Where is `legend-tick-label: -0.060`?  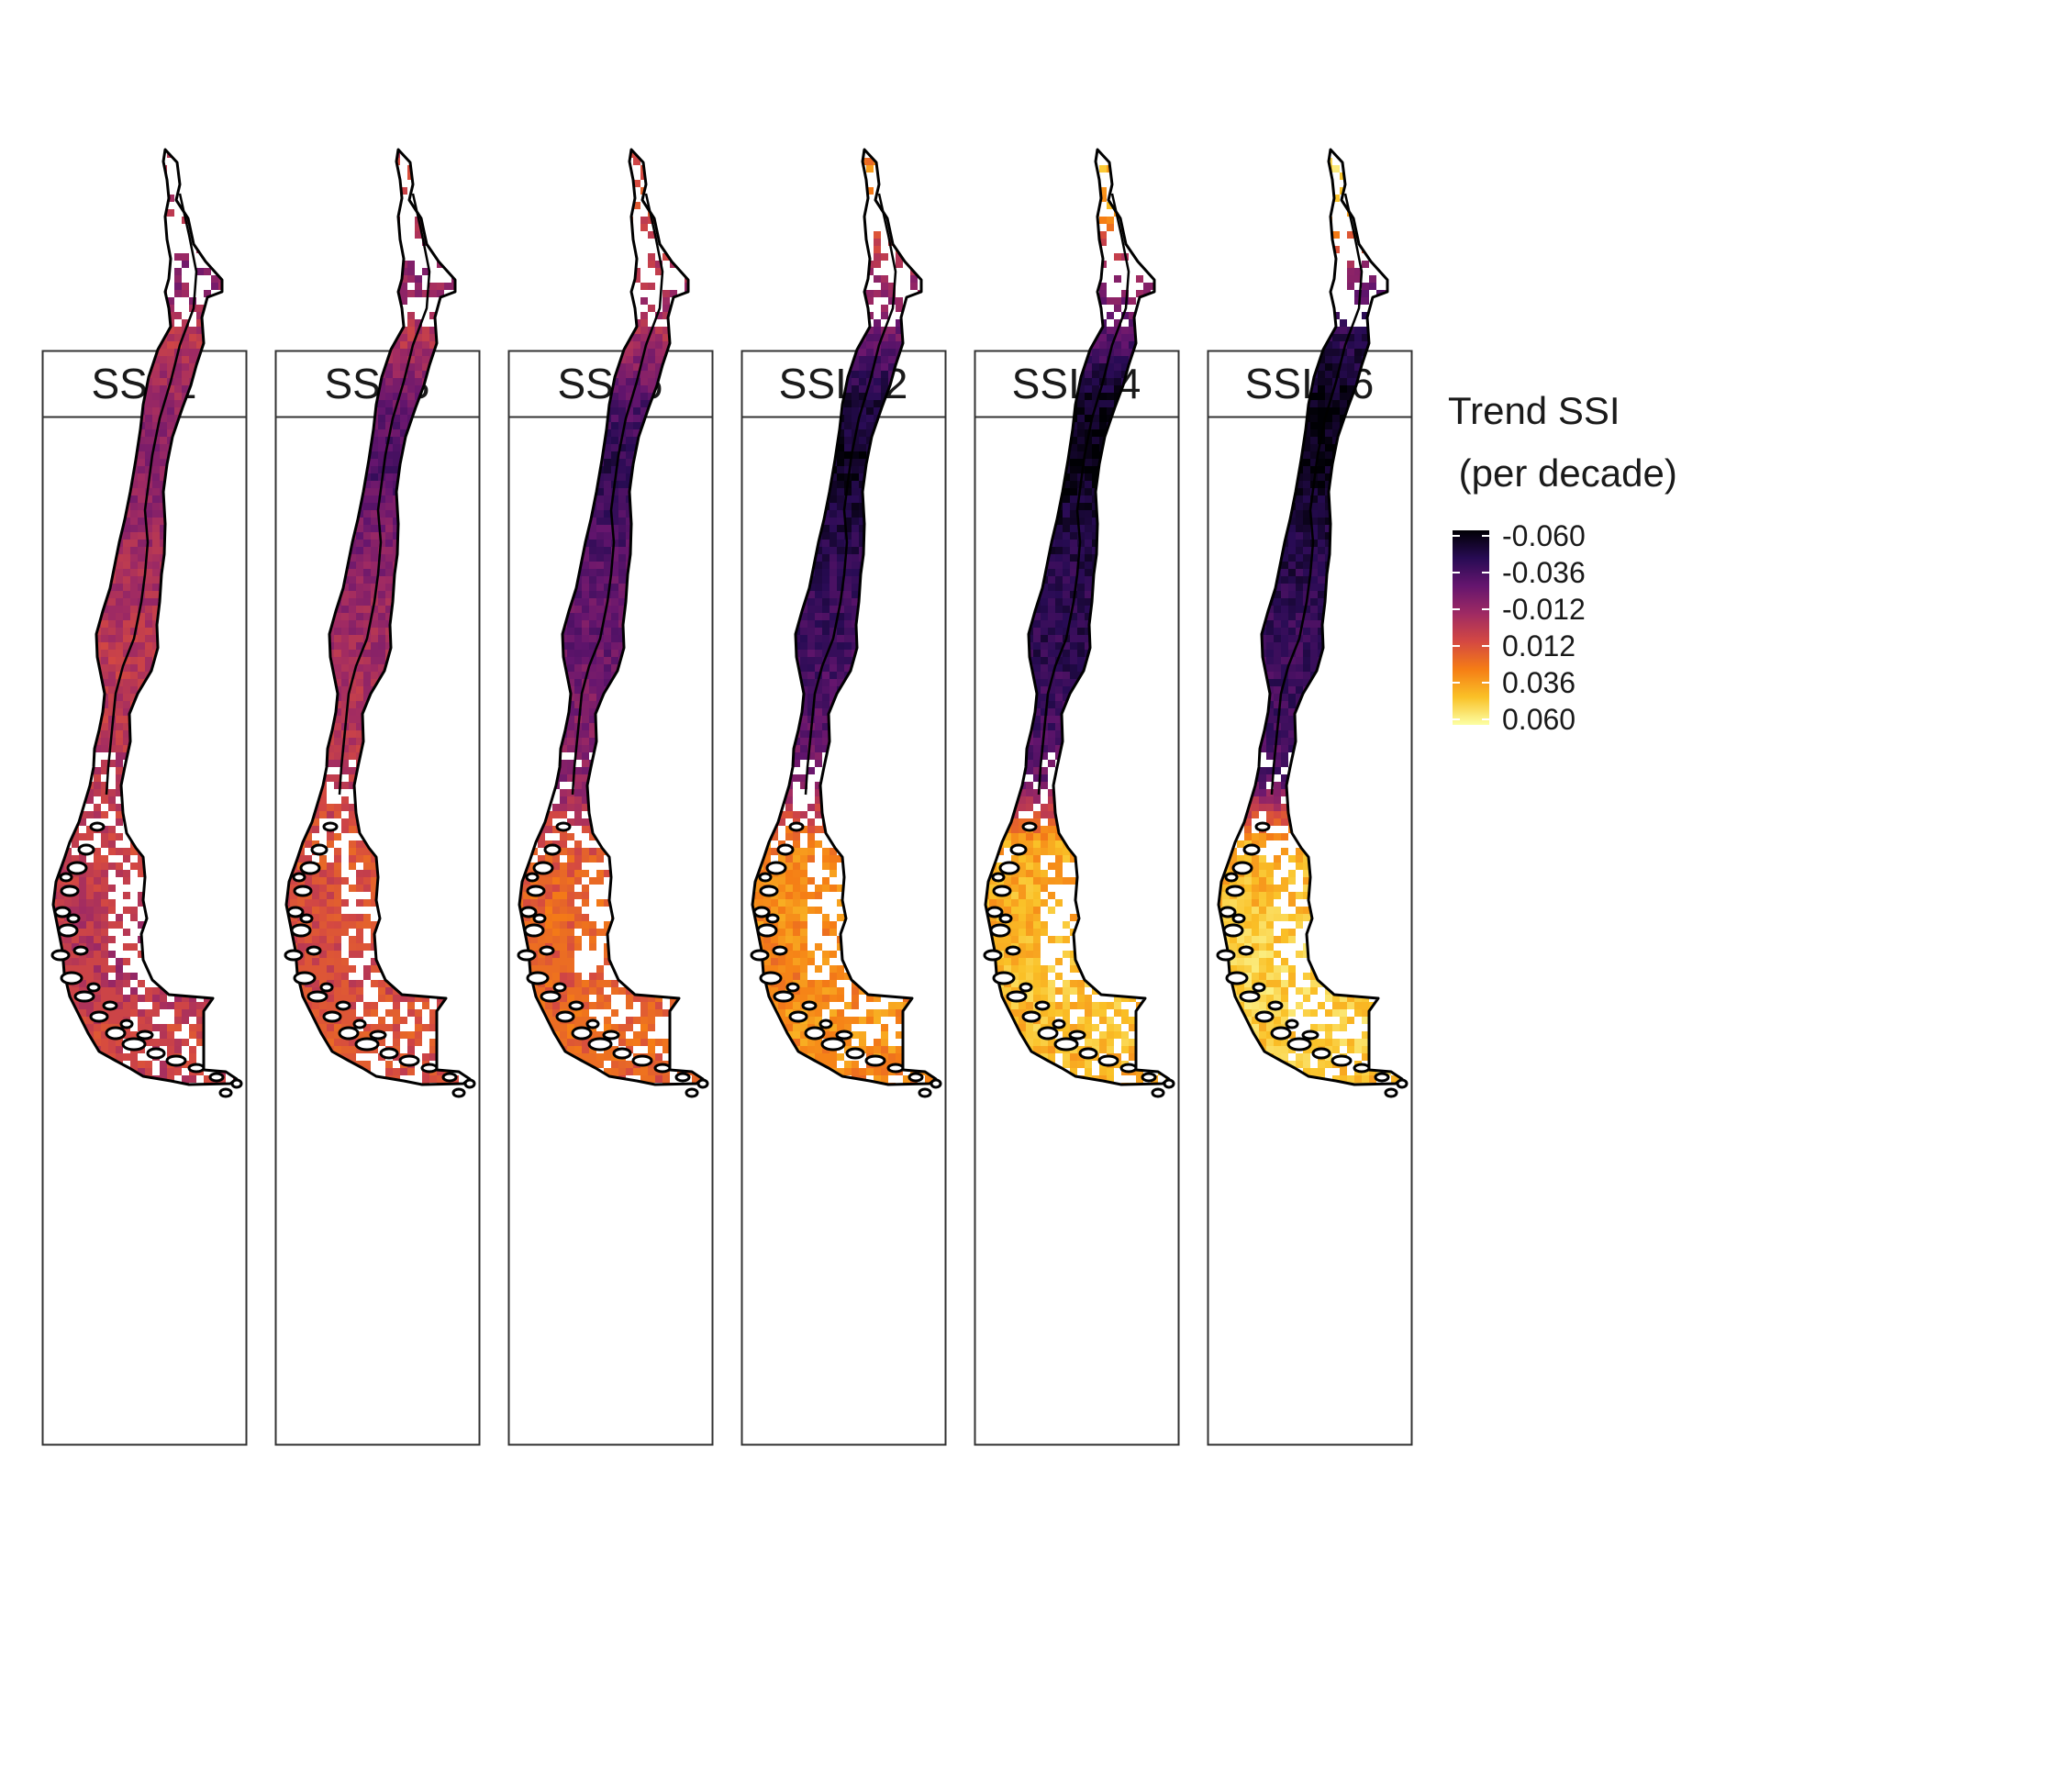
legend-tick-label: -0.060 is located at coordinates (1544, 535).